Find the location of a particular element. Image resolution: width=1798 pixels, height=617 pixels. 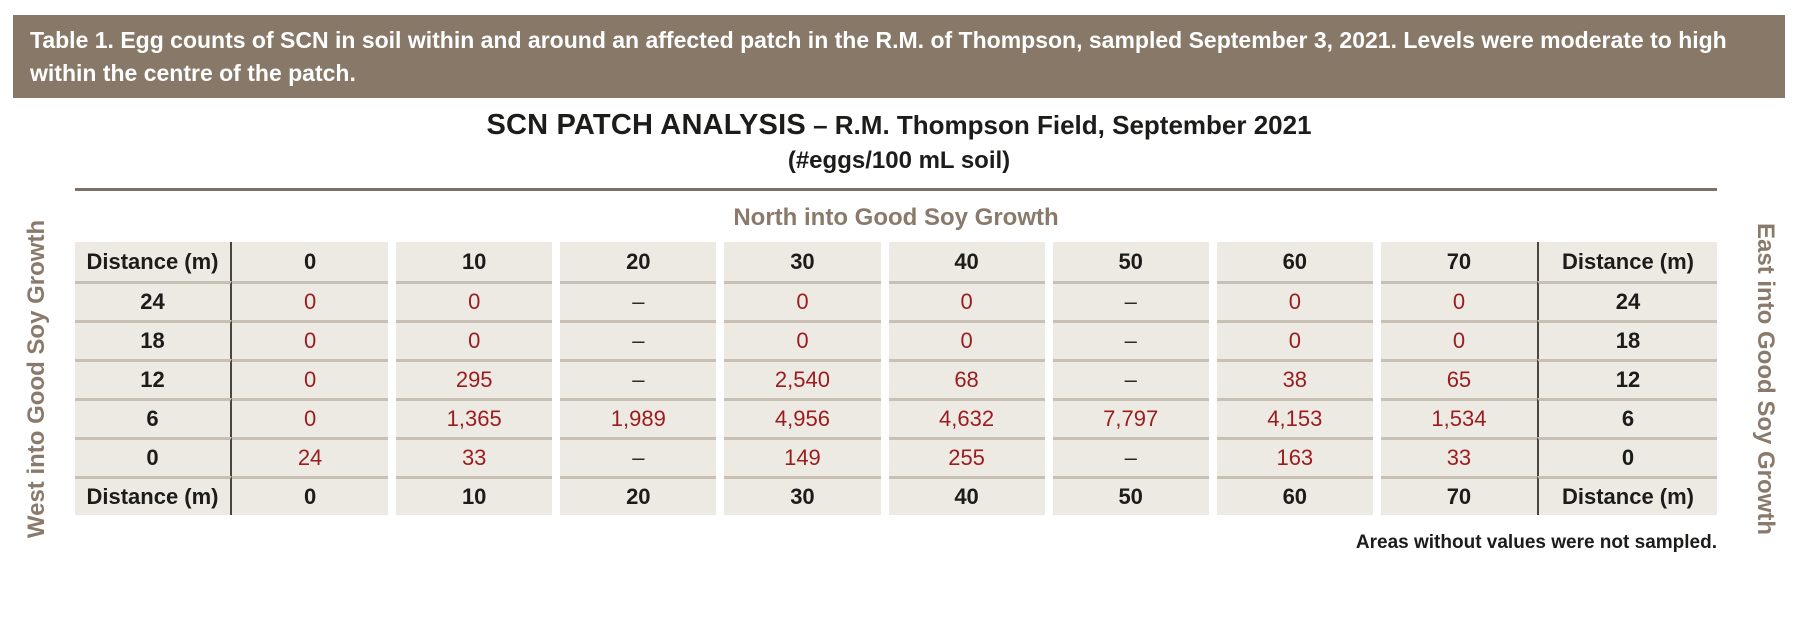

column-header-cell: 60 is located at coordinates (1294, 262).